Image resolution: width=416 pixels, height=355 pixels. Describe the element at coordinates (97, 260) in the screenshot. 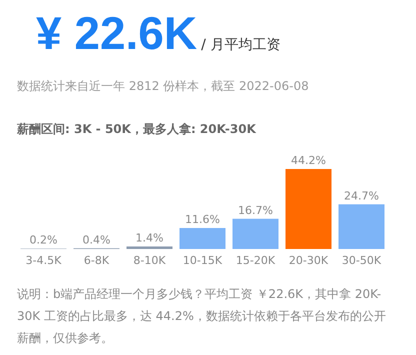

I see `x-tick-label: 6-8K` at that location.